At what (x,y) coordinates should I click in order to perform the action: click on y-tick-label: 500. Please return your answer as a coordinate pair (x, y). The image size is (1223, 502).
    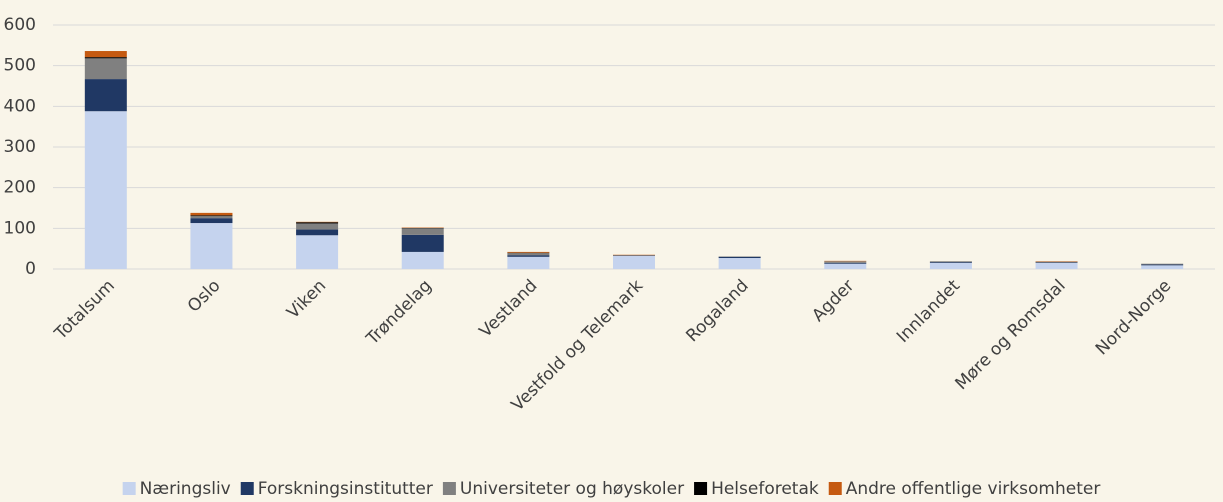
    Looking at the image, I should click on (20, 66).